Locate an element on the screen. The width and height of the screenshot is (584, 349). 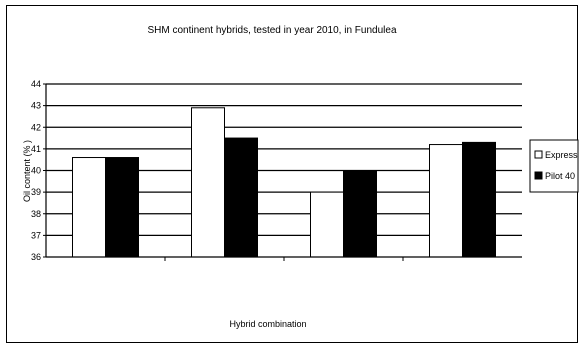
y-tick-labels: 36 37 38 39 40 41 42 43 44 is located at coordinates (36, 170).